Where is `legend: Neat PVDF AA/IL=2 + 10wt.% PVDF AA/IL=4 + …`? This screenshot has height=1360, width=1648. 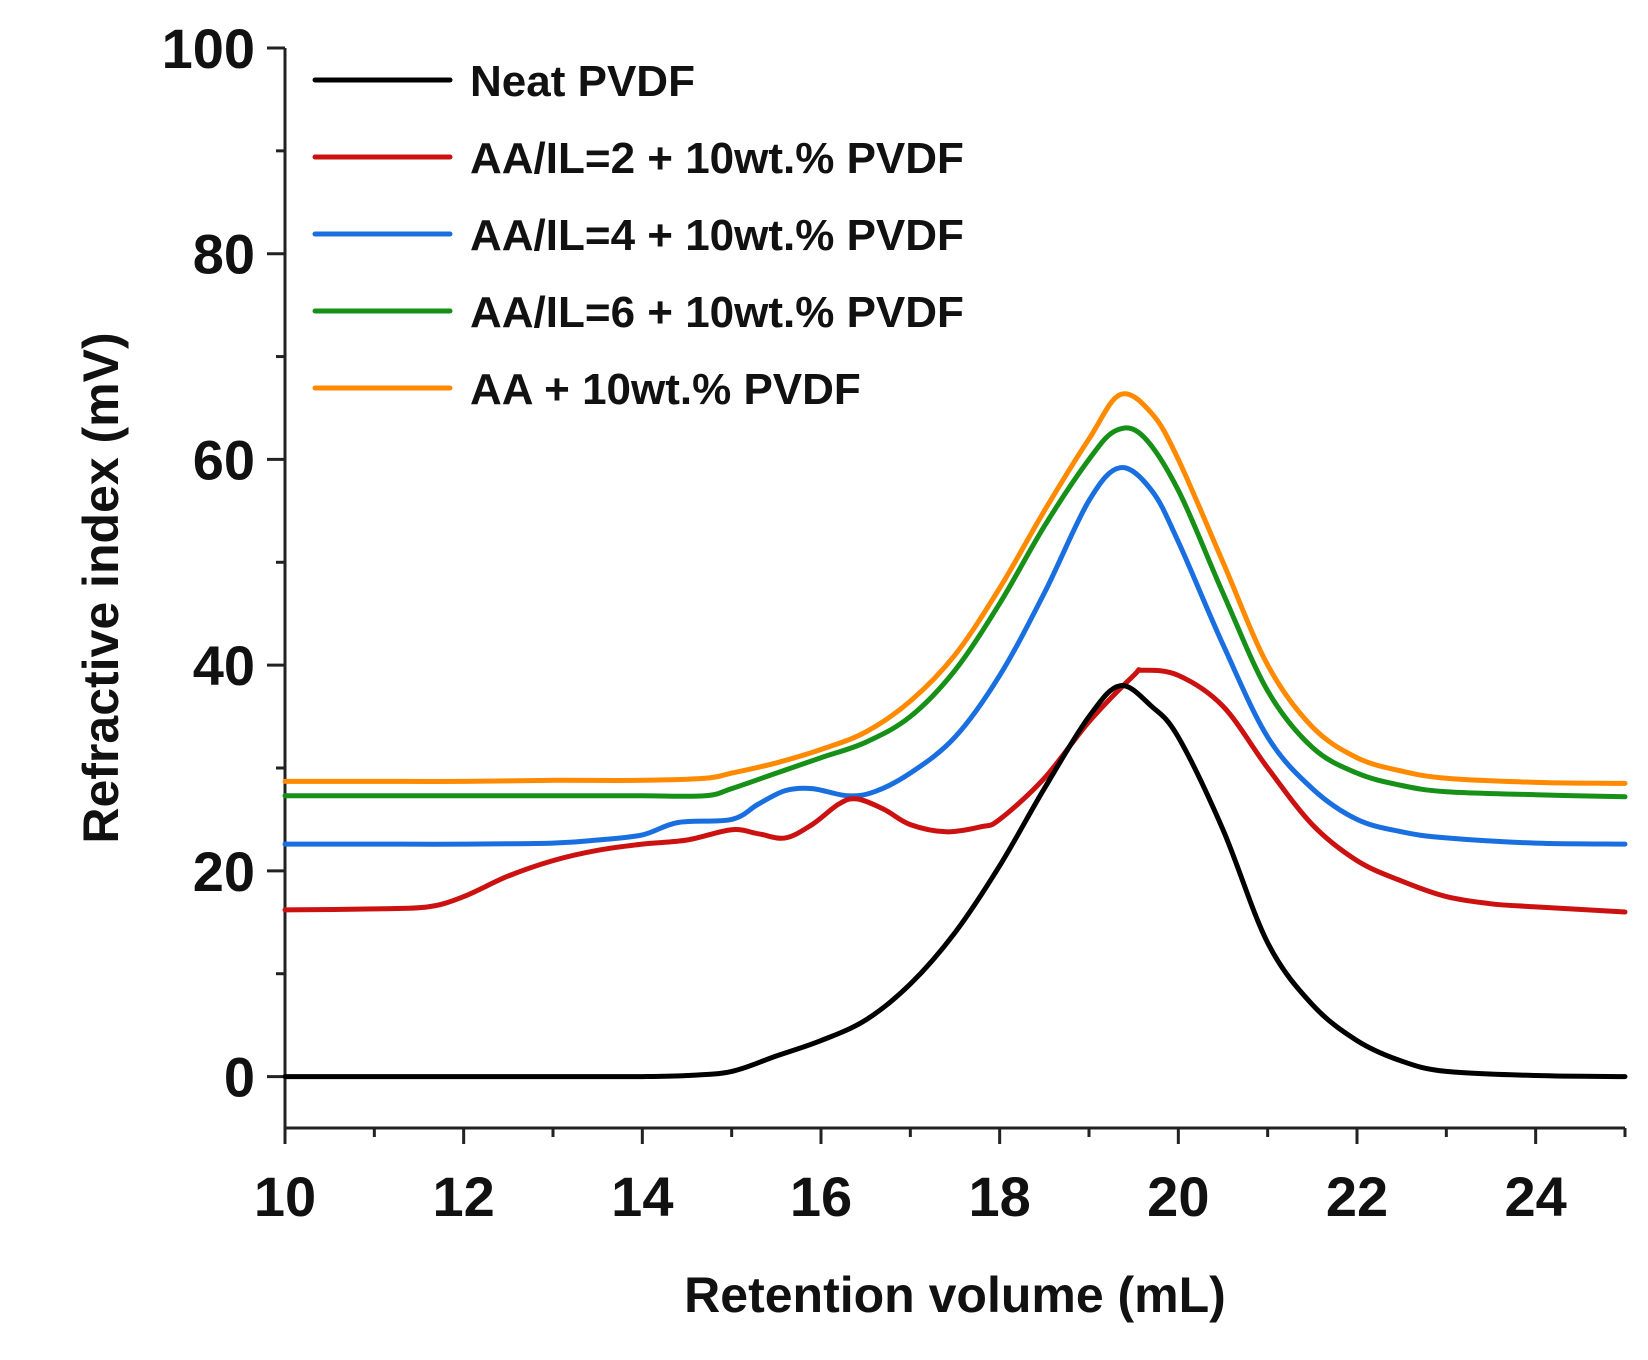 legend: Neat PVDF AA/IL=2 + 10wt.% PVDF AA/IL=4 + … is located at coordinates (638, 235).